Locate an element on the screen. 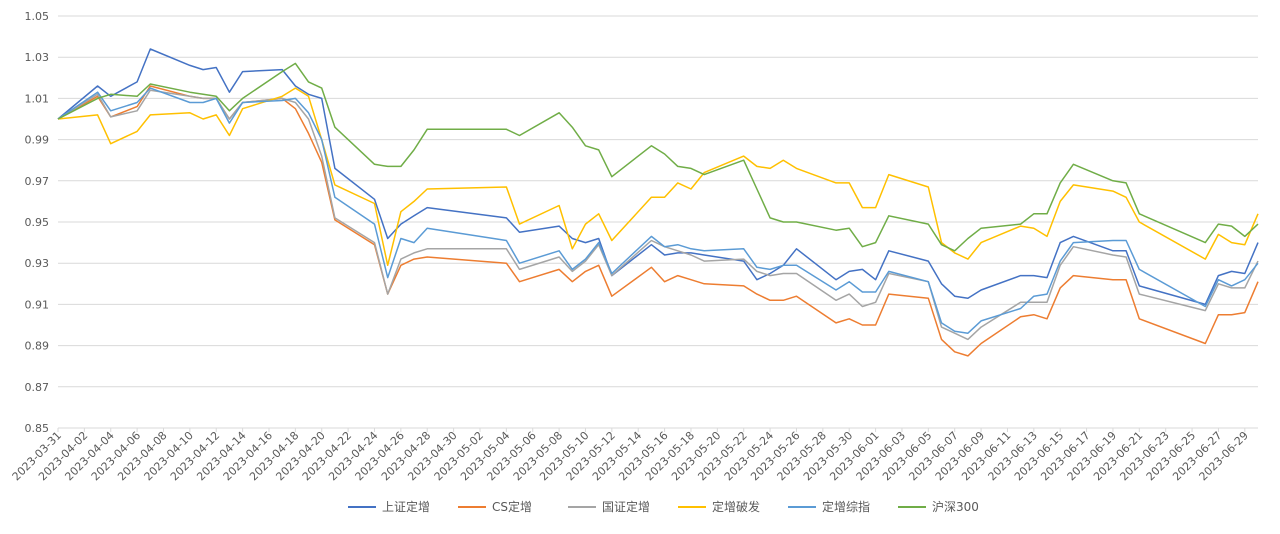  legend-label: 定增综指 is located at coordinates (846, 506).